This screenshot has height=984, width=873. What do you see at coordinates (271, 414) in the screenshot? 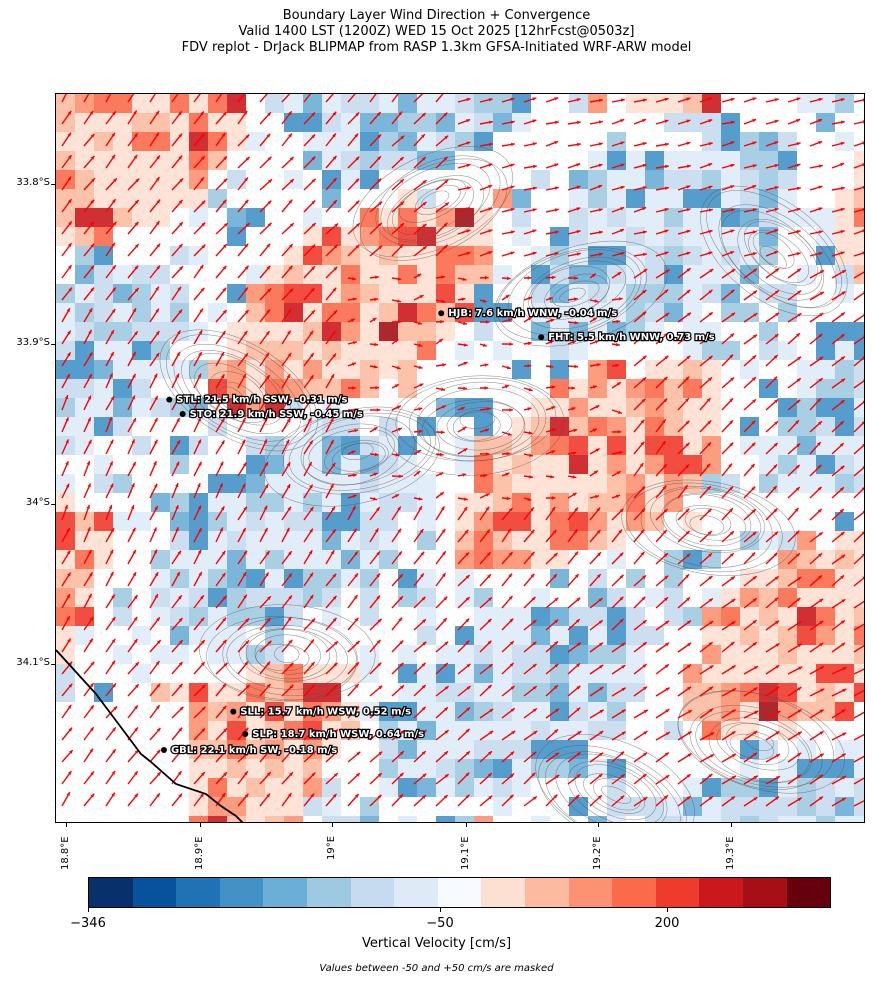
I see `station-sto: STO: 21.9 km/h SSW, -0.45 m/s` at bounding box center [271, 414].